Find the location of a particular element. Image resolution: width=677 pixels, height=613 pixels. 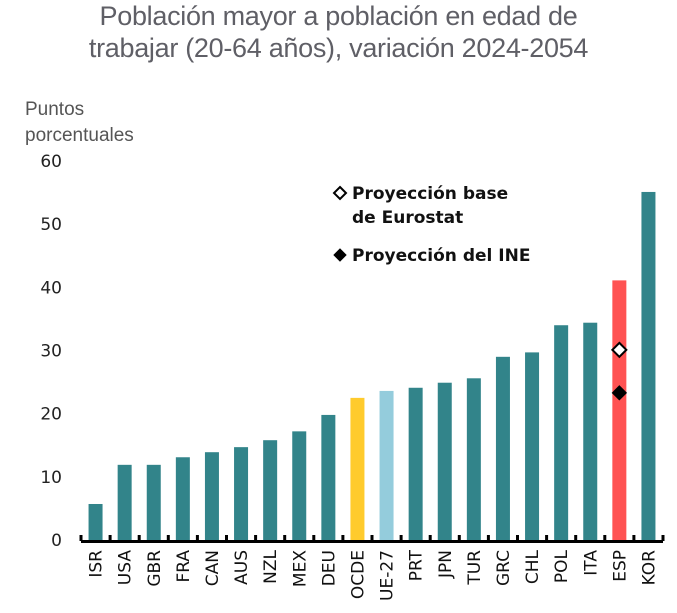

x-tick-label: AUS is located at coordinates (242, 567).